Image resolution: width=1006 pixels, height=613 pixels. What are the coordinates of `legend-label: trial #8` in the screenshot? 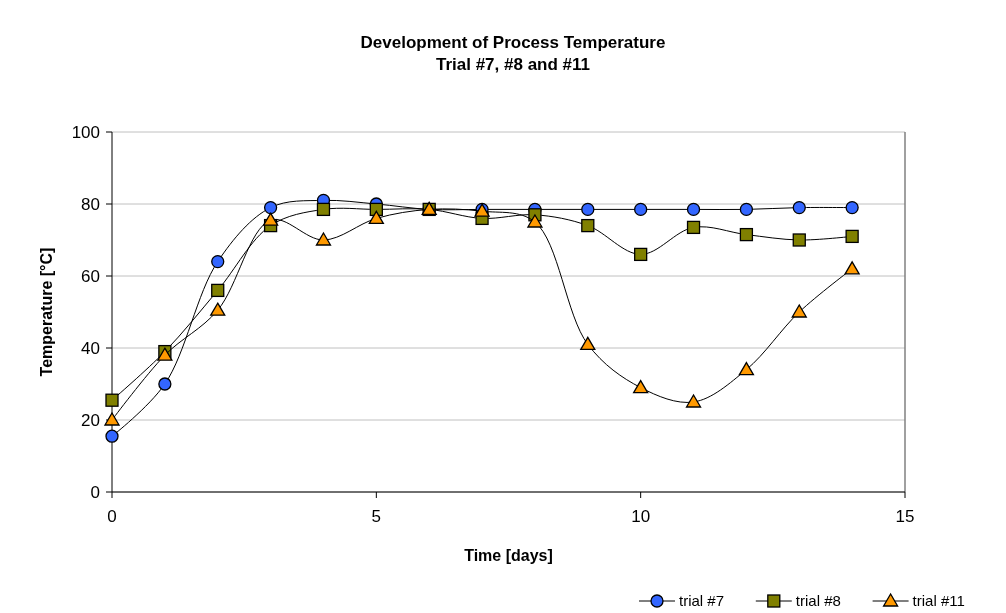 It's located at (818, 601).